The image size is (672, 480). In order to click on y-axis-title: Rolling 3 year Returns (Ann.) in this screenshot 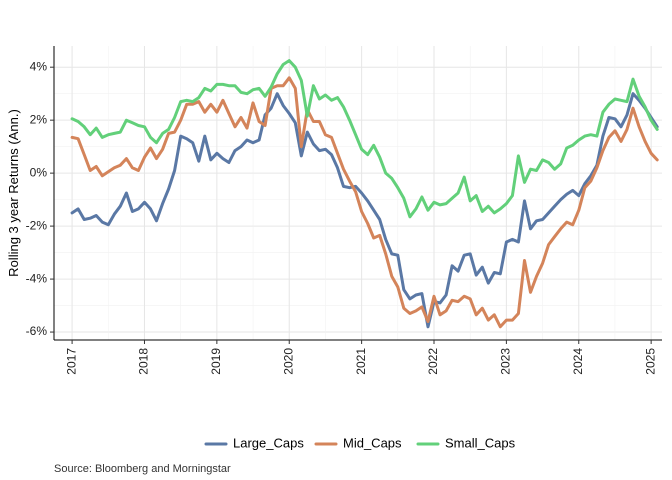, I will do `click(13, 193)`.